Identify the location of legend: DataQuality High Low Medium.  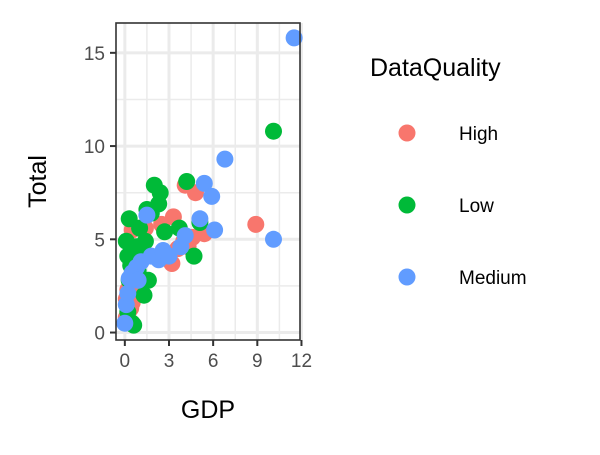
(448, 171).